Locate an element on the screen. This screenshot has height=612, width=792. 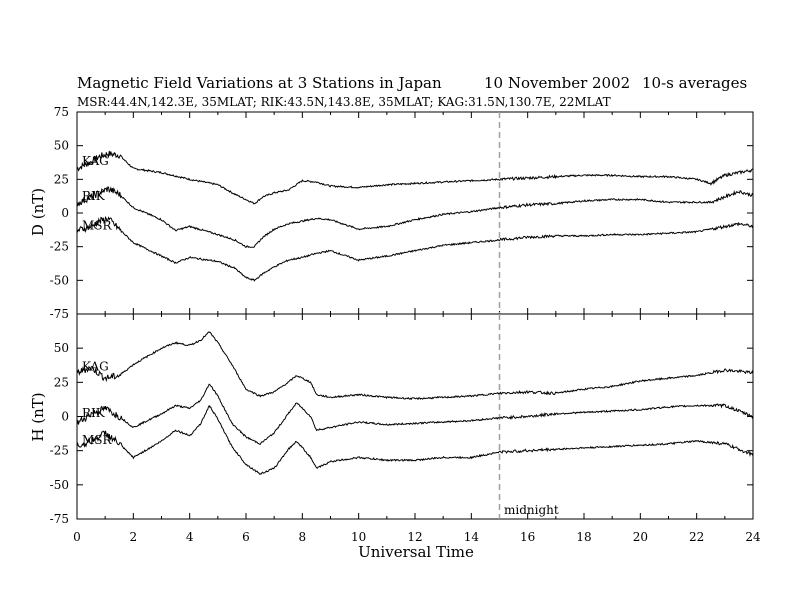
midnight-label: midnight is located at coordinates (531, 510).